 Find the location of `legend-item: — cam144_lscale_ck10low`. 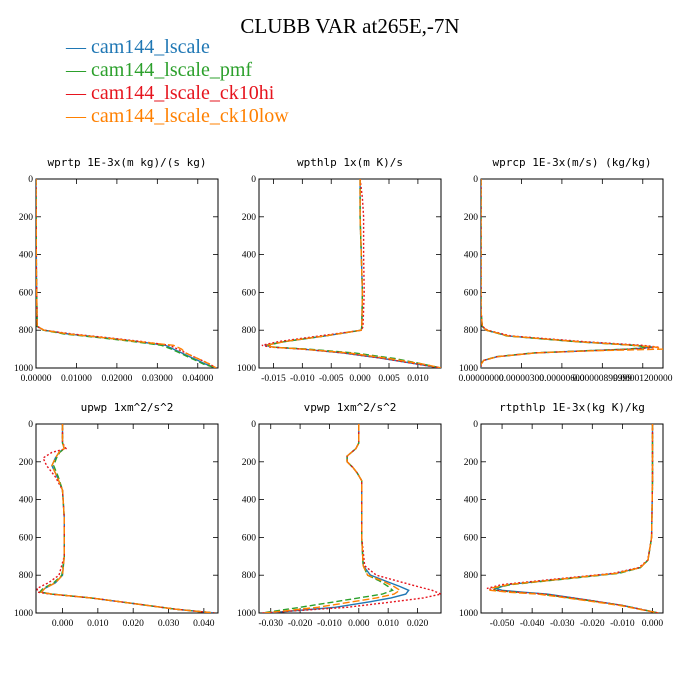

legend-item: — cam144_lscale_ck10low is located at coordinates (177, 116).